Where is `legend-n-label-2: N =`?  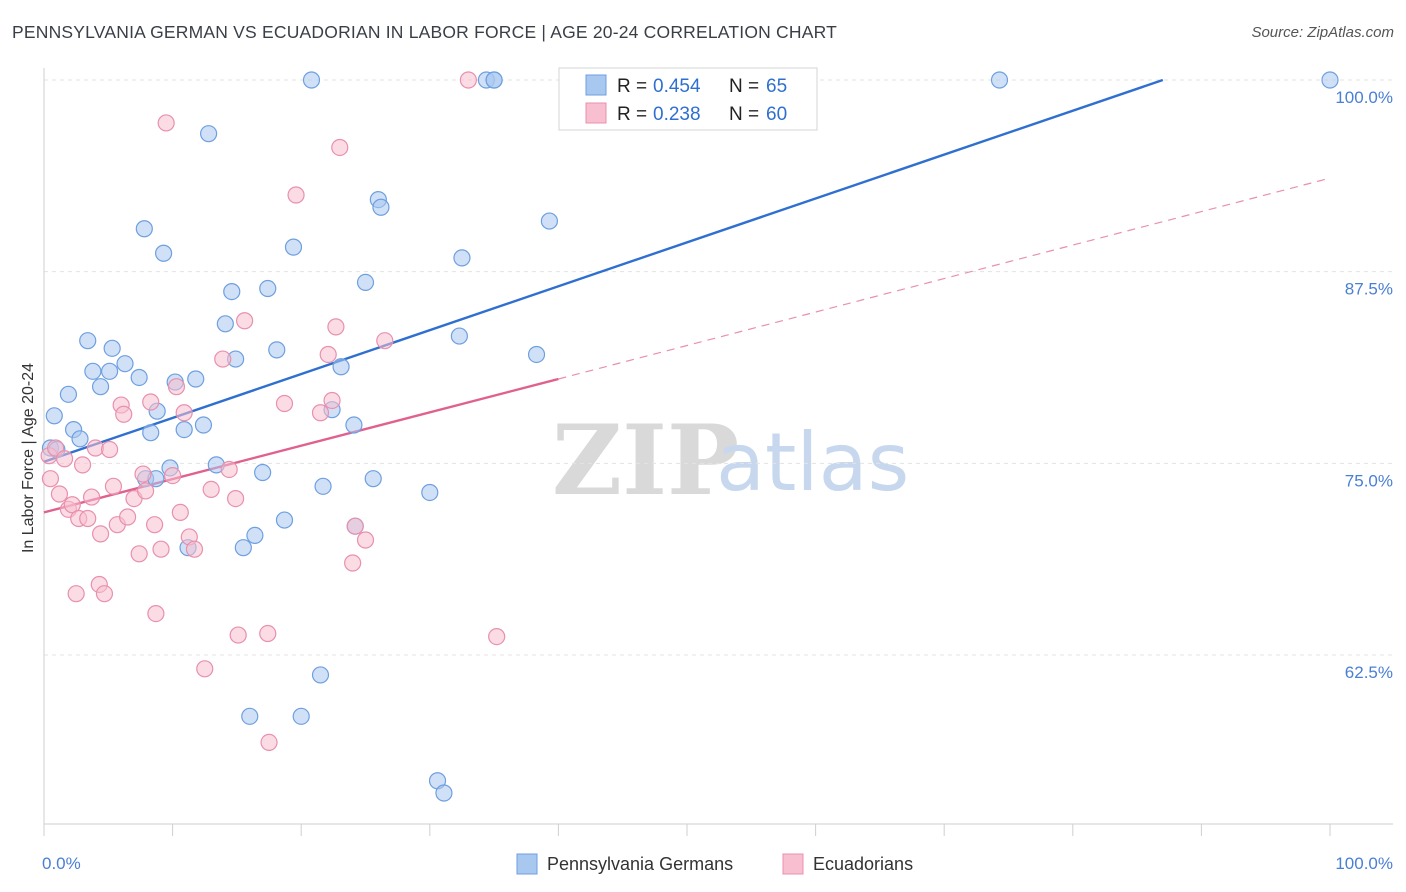 legend-n-label-2: N = is located at coordinates (744, 114).